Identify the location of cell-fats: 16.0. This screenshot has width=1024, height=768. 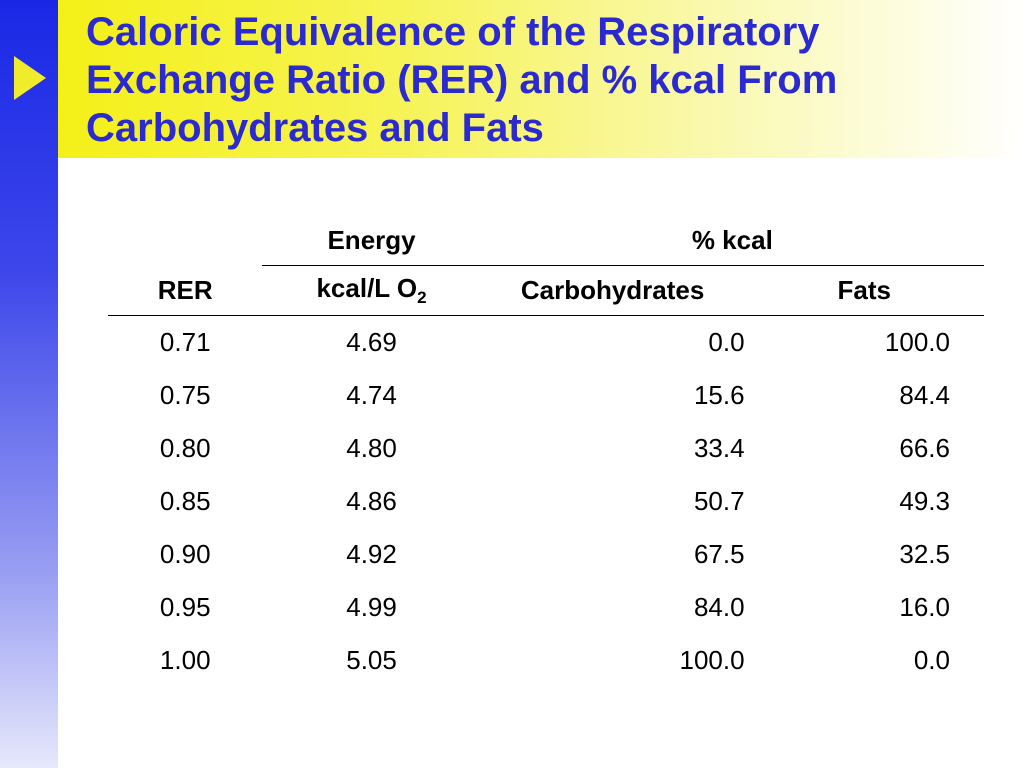
(924, 607).